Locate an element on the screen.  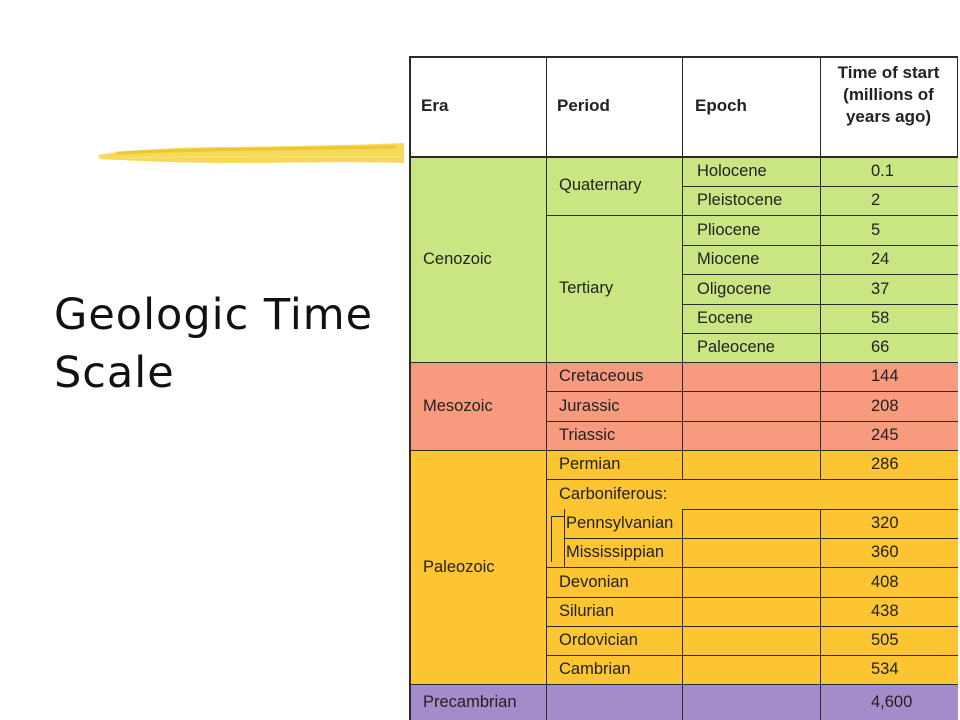
era-paleozoic: Paleozoic is located at coordinates (459, 566).